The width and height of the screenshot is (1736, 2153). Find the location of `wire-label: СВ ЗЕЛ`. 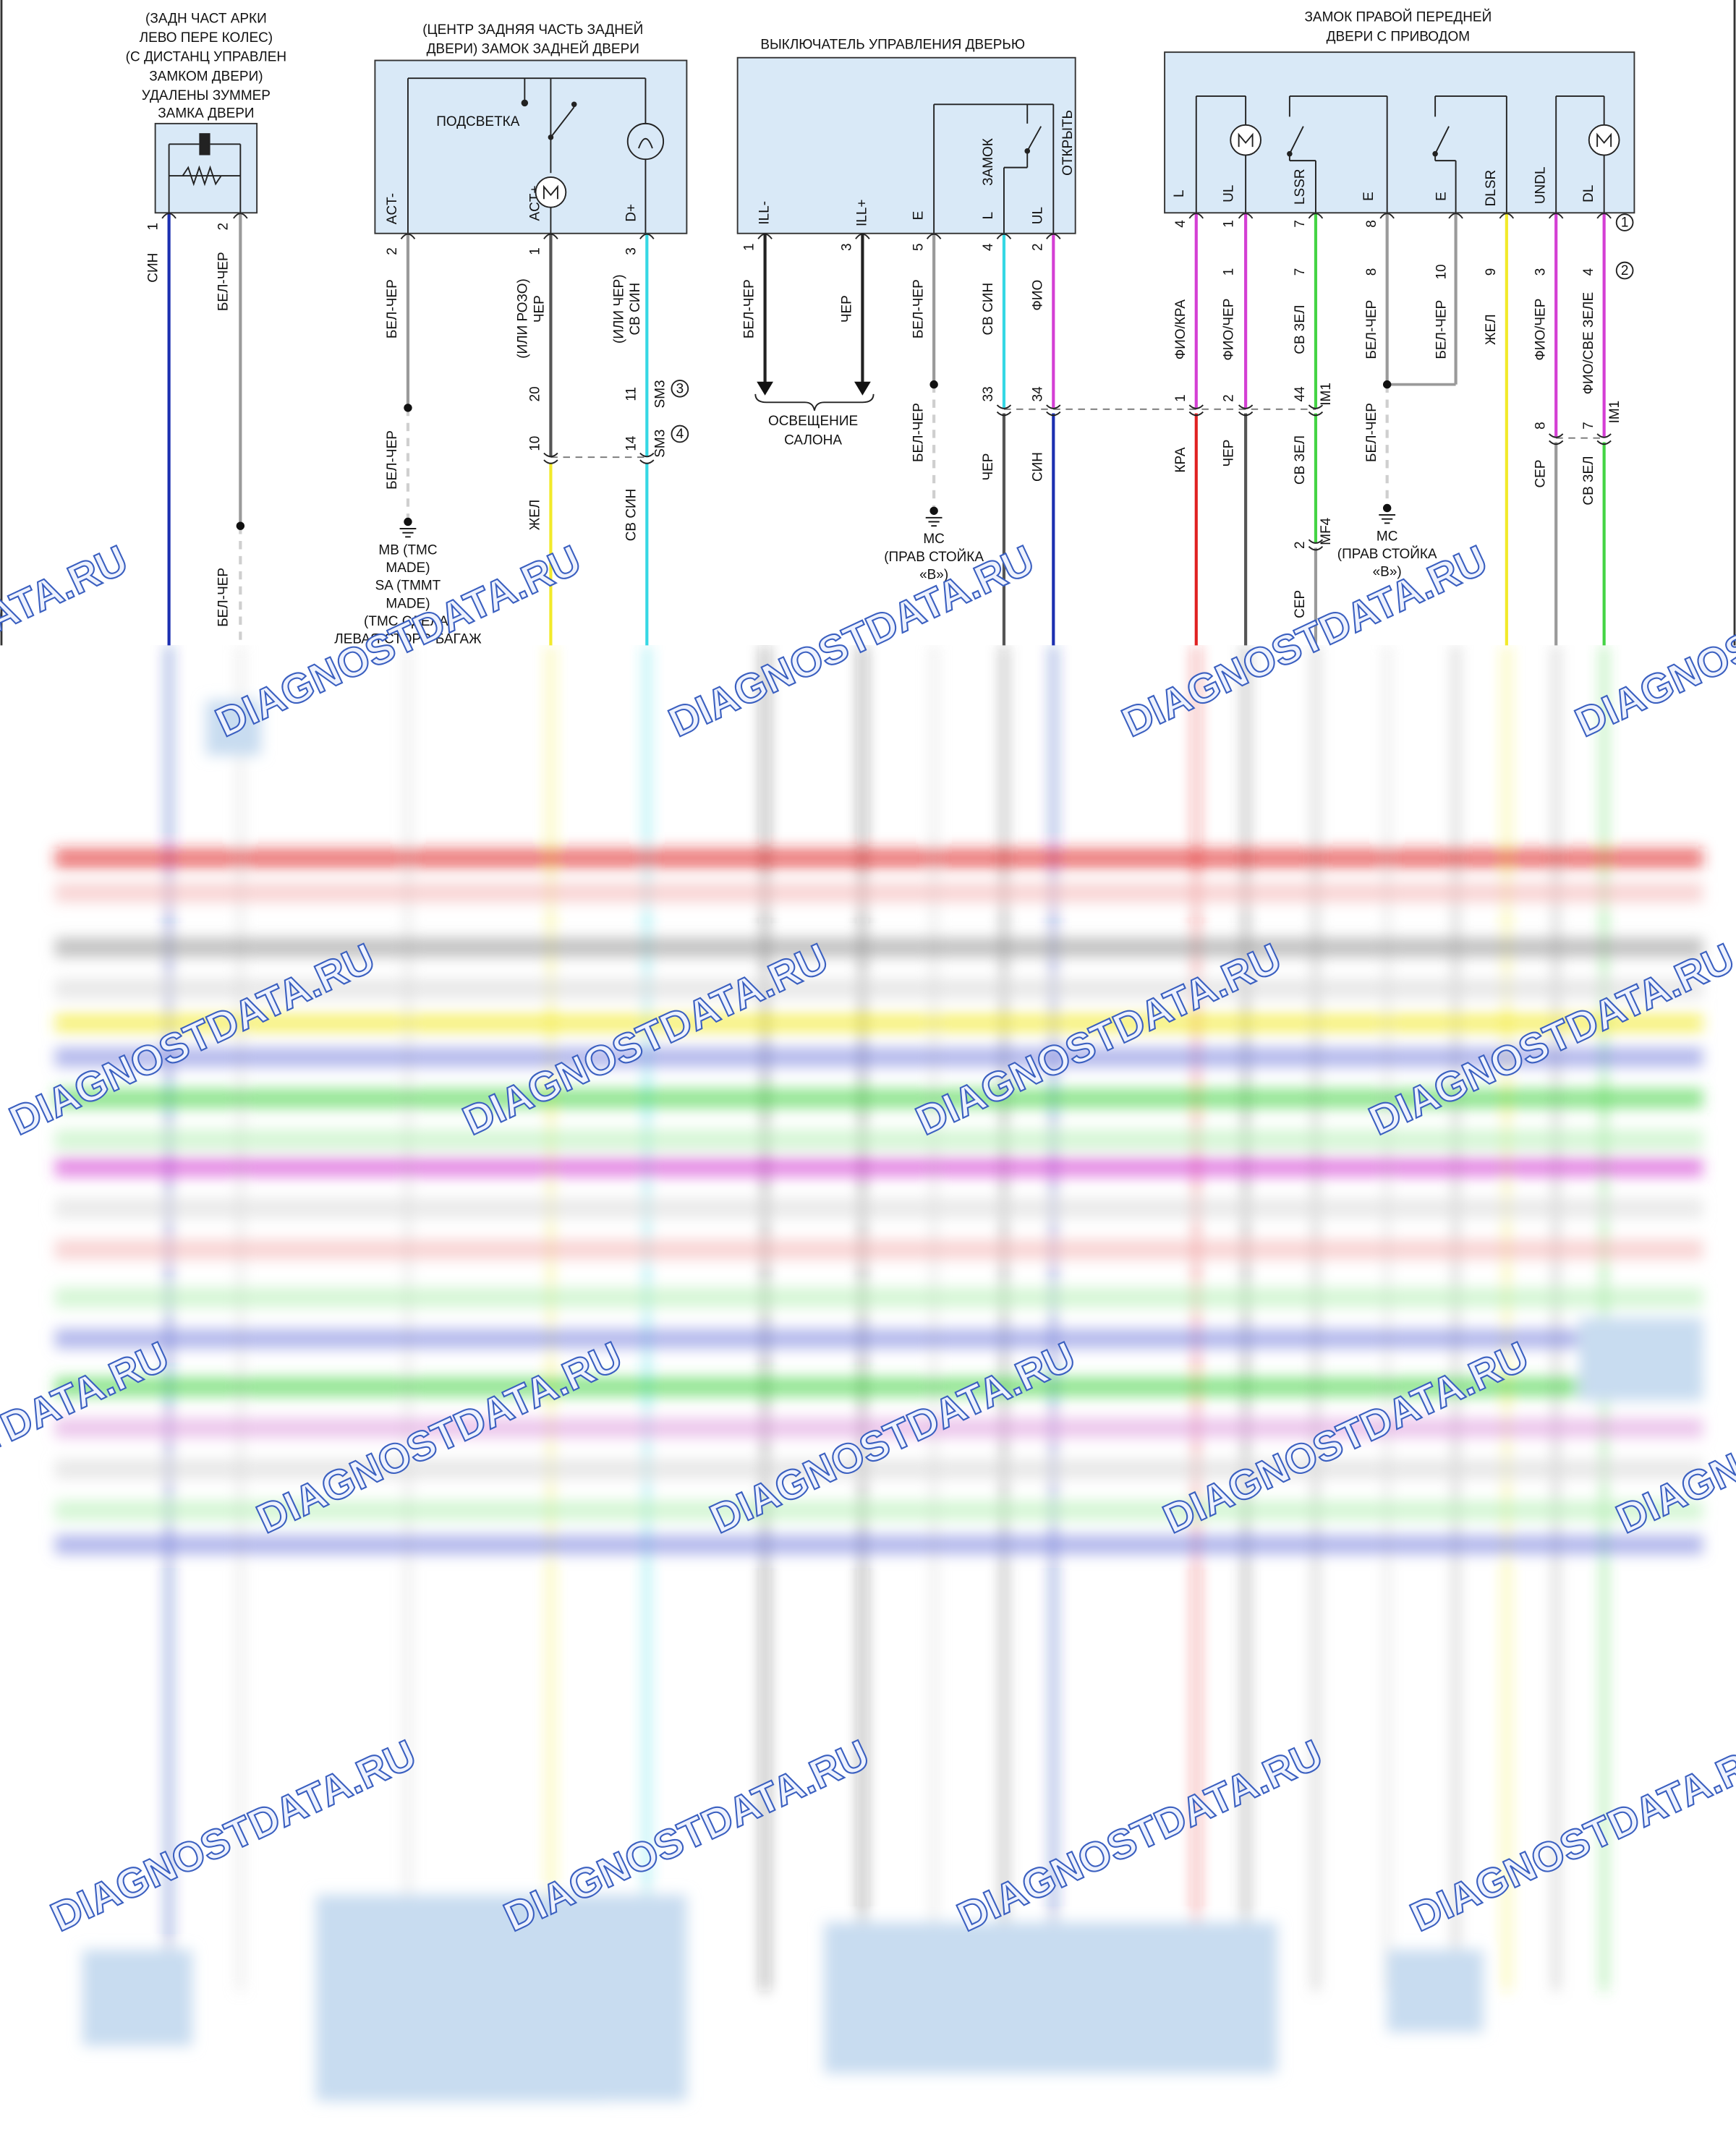

wire-label: СВ ЗЕЛ is located at coordinates (1589, 480).